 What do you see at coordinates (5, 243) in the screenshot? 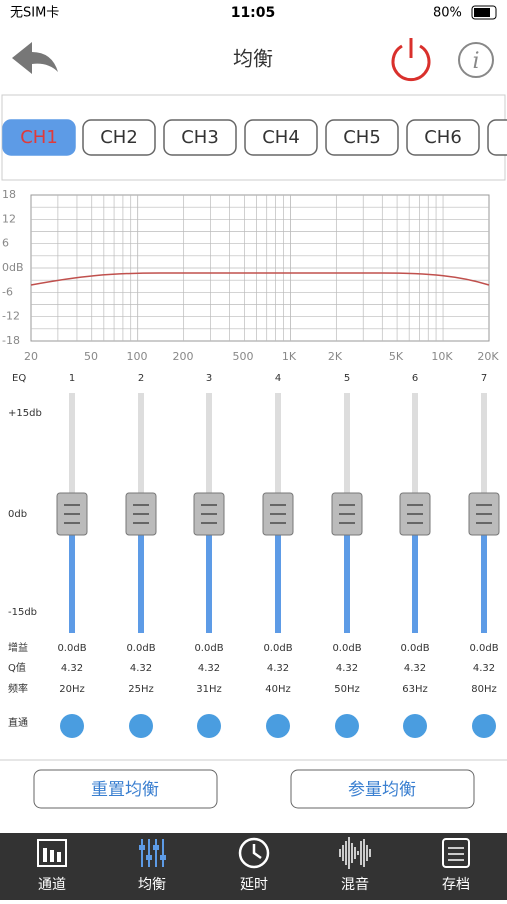
I see `y-axis-label: 6` at bounding box center [5, 243].